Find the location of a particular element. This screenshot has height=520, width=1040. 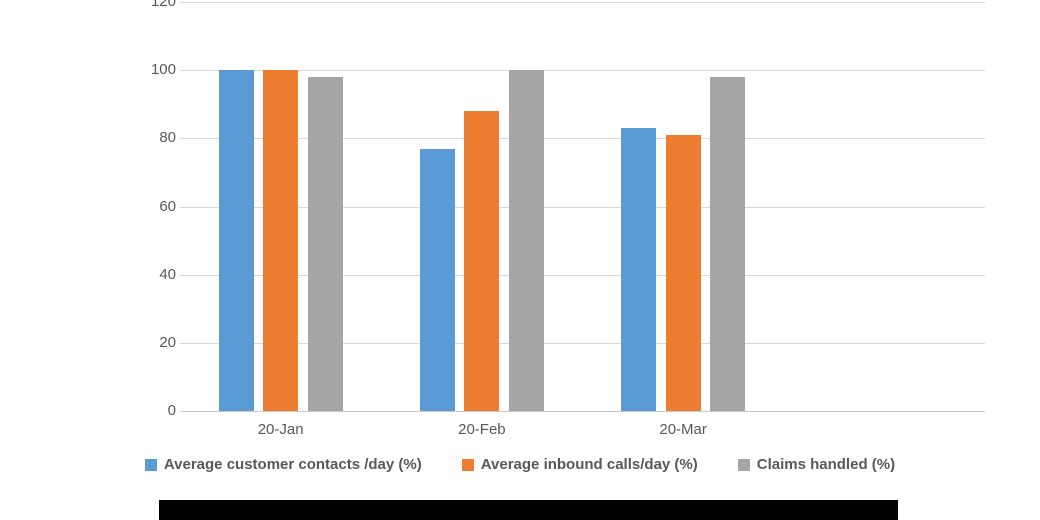

bar-average-inbound-calls-day-20-feb is located at coordinates (482, 261).